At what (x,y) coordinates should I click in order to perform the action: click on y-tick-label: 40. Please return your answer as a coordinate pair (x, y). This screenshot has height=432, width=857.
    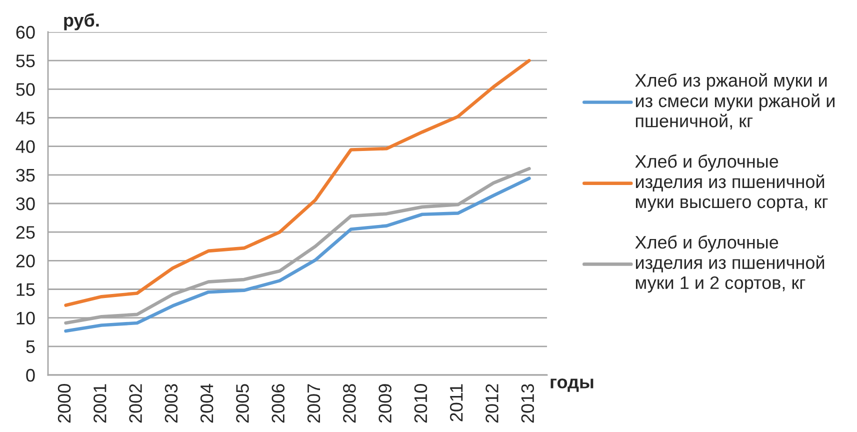
    Looking at the image, I should click on (25, 147).